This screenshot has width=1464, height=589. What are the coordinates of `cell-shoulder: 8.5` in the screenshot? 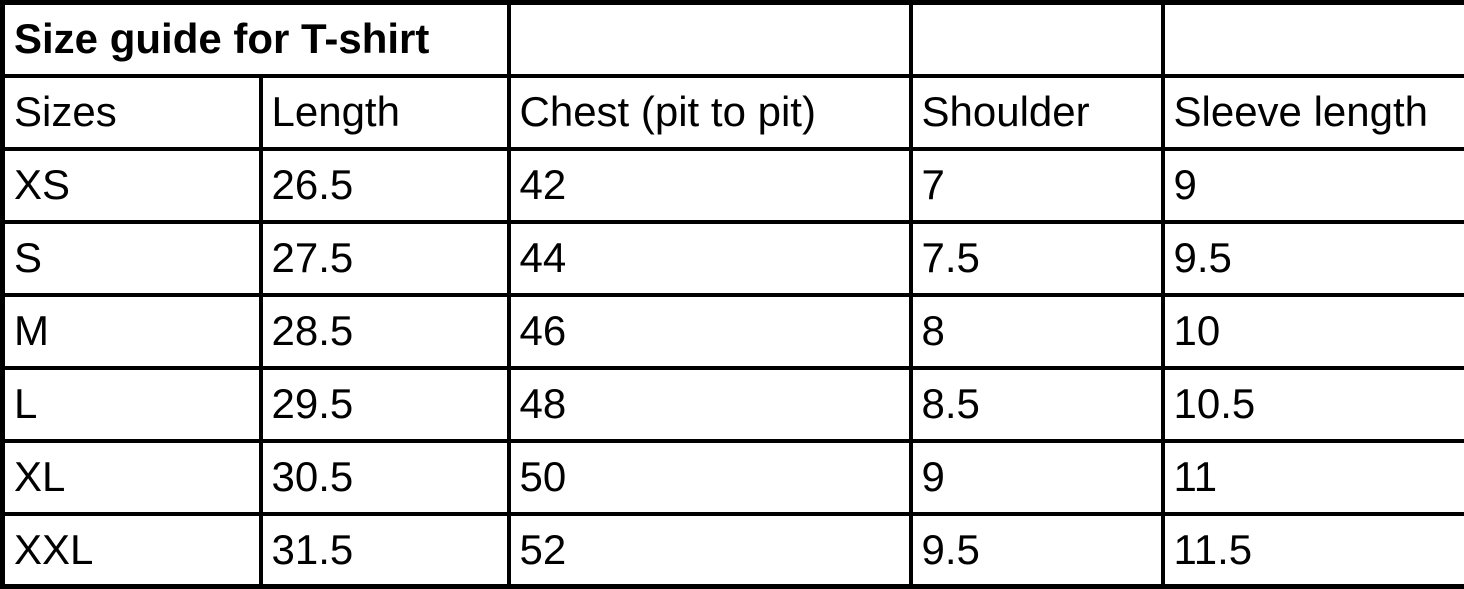 It's located at (1037, 404).